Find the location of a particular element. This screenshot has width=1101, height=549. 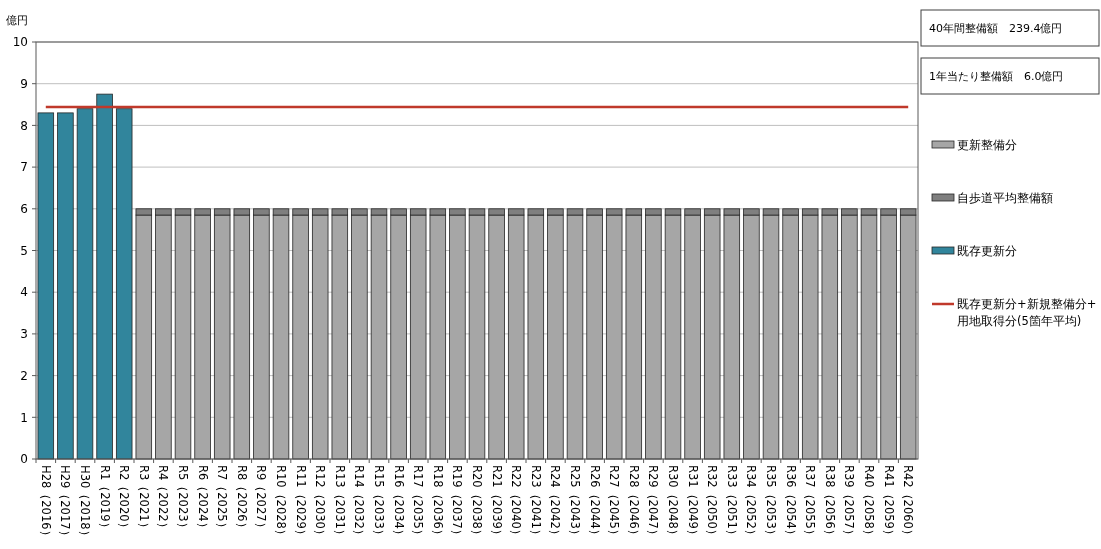

x-tick-label: R3（2021） is located at coordinates (143, 499).